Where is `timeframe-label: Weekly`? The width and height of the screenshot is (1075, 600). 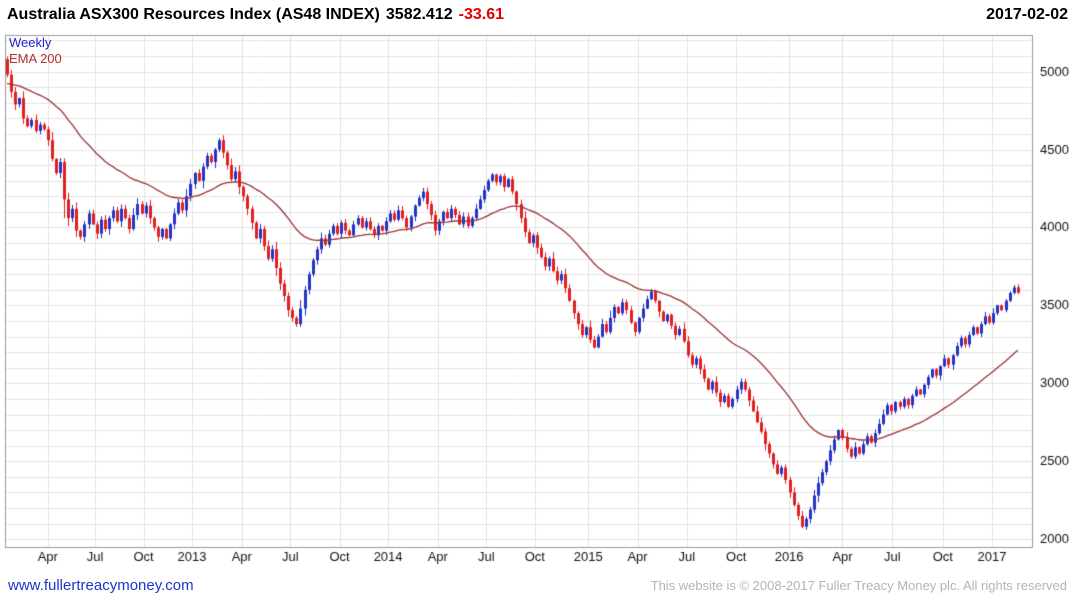
timeframe-label: Weekly is located at coordinates (30, 42).